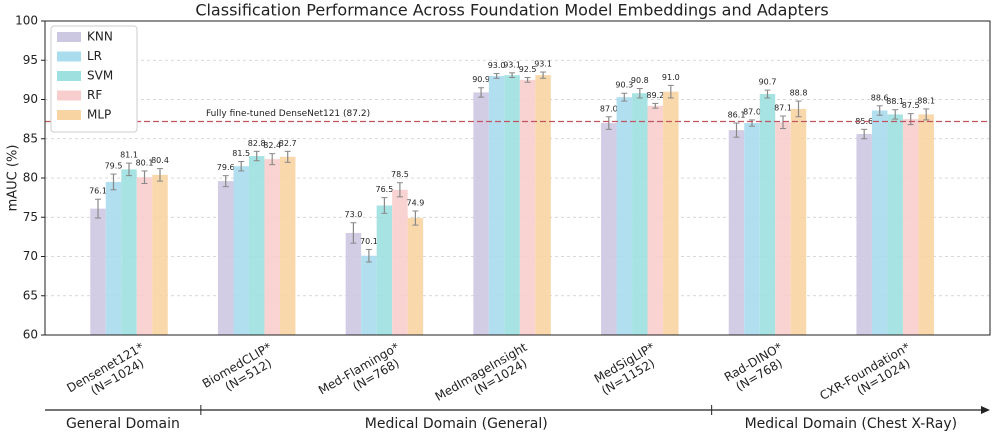 The height and width of the screenshot is (440, 999). I want to click on value-label: 90.8, so click(640, 80).